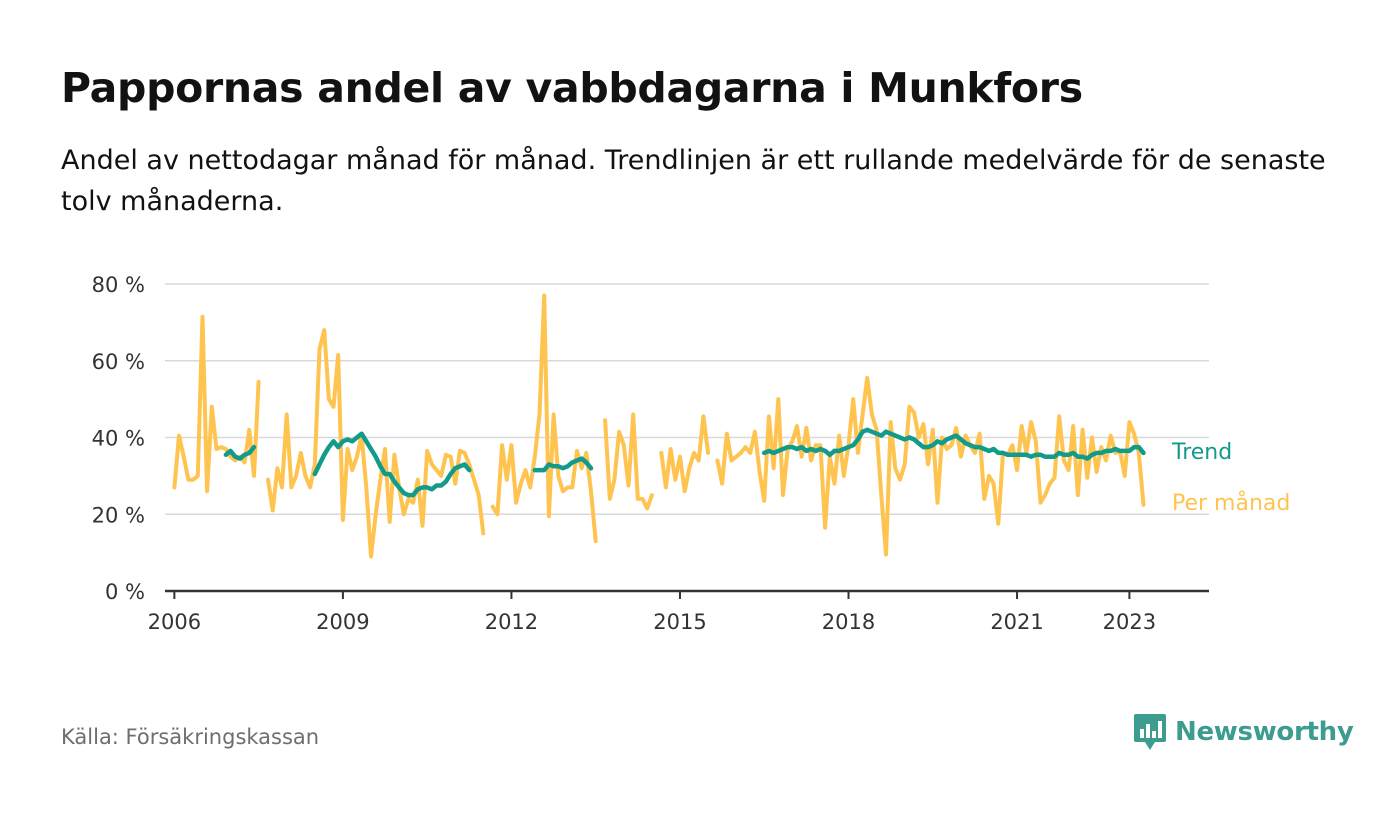 The image size is (1400, 813). Describe the element at coordinates (174, 622) in the screenshot. I see `x-tick-label: 2006` at that location.